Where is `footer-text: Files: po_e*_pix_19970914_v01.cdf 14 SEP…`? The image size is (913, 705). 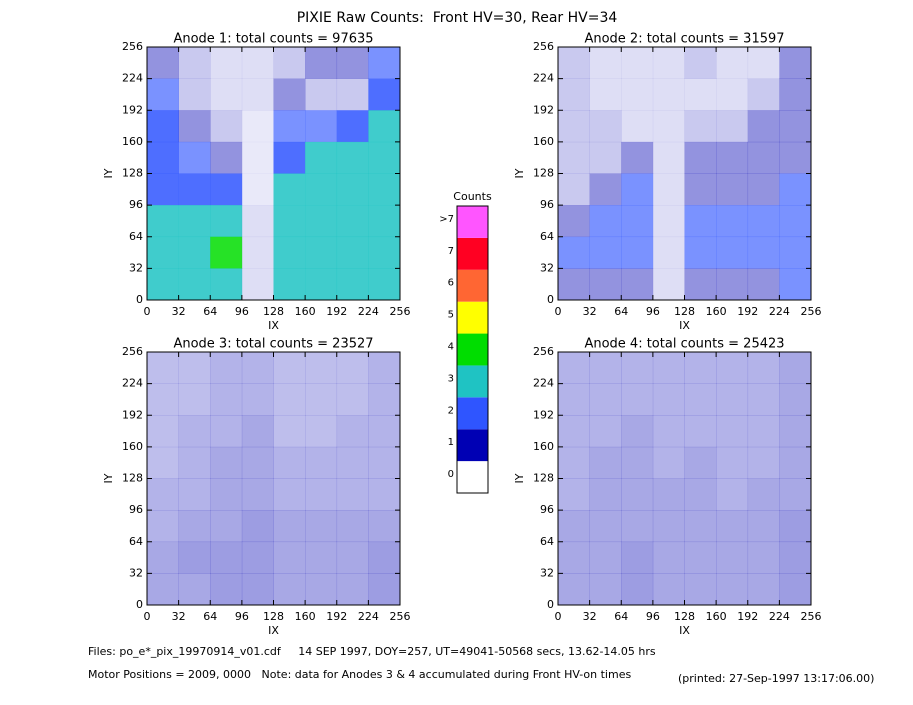
footer-text: Files: po_e*_pix_19970914_v01.cdf 14 SEP… is located at coordinates (372, 651).